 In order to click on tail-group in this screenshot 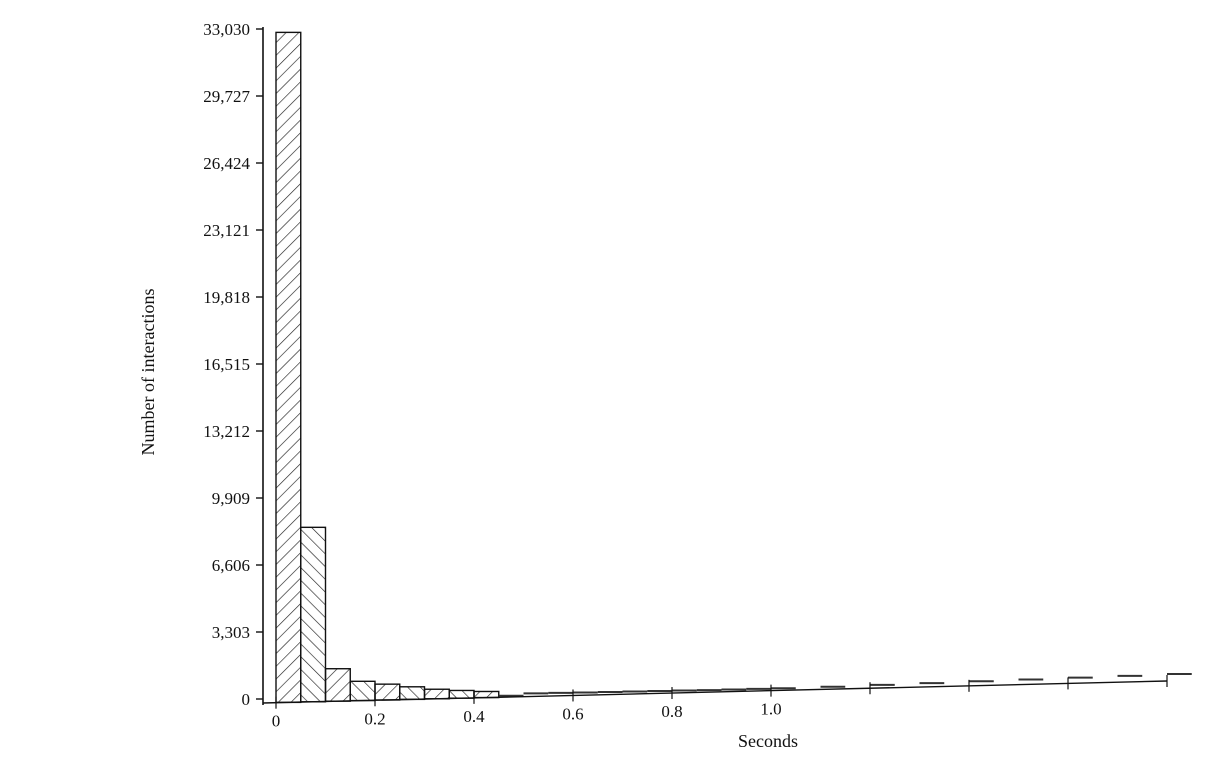, I will do `click(845, 685)`.